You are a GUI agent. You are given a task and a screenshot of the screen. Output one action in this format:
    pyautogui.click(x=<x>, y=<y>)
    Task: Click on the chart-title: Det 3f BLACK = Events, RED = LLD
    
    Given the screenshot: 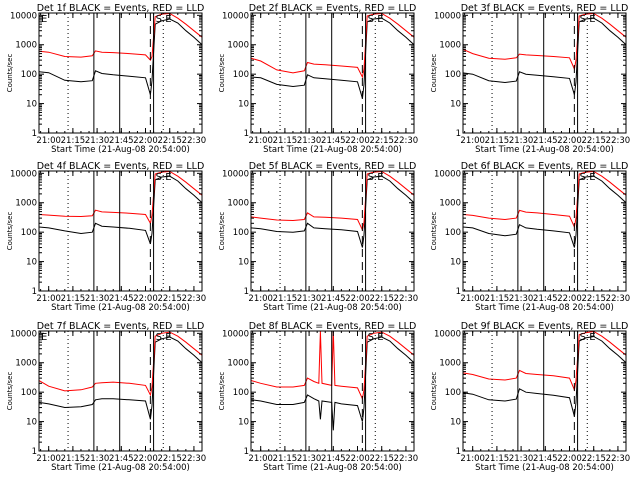 What is the action you would take?
    pyautogui.click(x=545, y=8)
    